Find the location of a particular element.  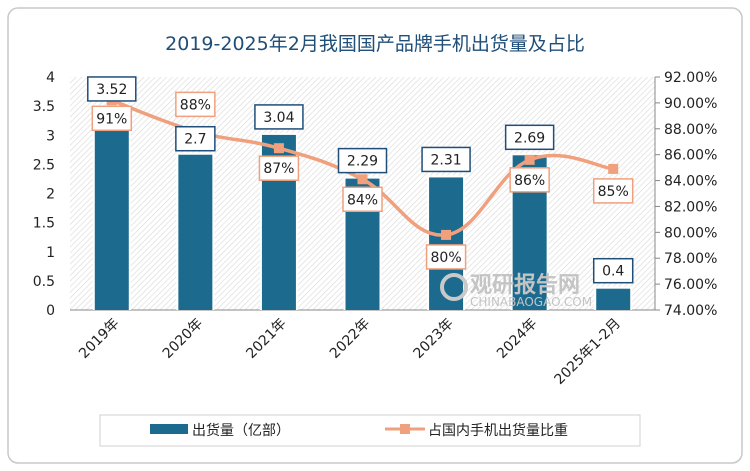

bar-data-label: 2.69 is located at coordinates (529, 138).